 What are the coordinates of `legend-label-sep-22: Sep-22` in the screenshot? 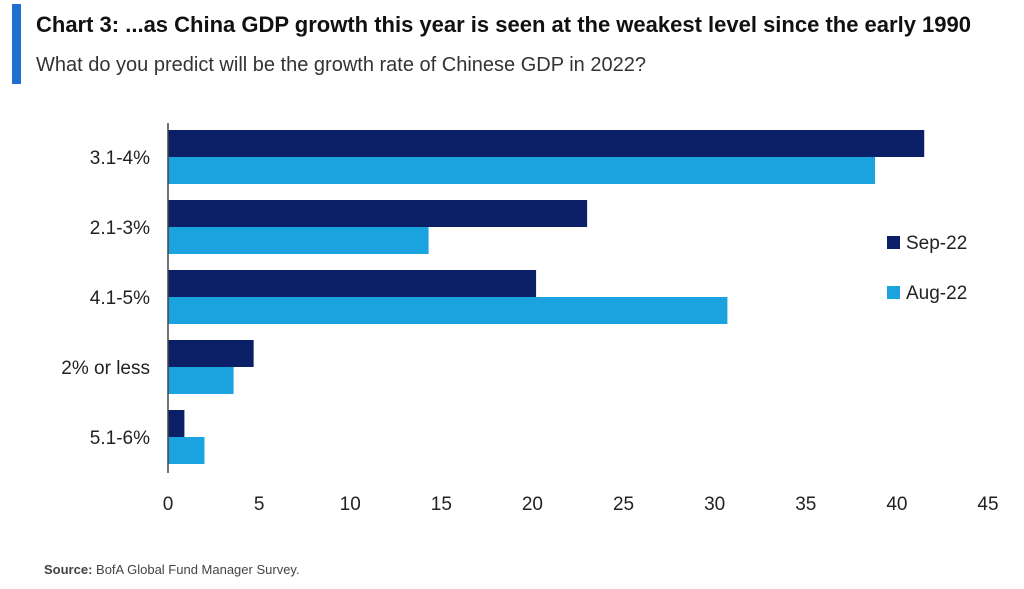 It's located at (936, 243).